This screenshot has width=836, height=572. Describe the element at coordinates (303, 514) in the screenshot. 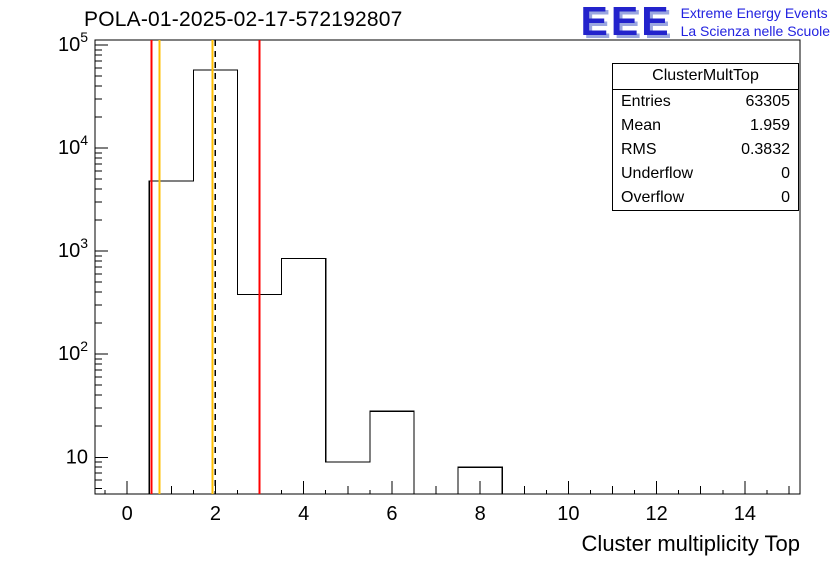

I see `x-tick-label: 4` at that location.